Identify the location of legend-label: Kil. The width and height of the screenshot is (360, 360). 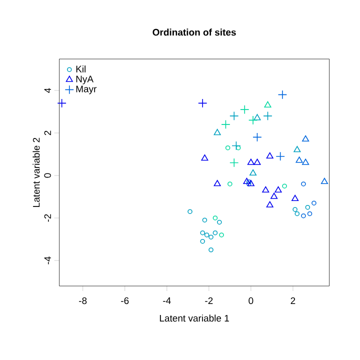
(81, 68).